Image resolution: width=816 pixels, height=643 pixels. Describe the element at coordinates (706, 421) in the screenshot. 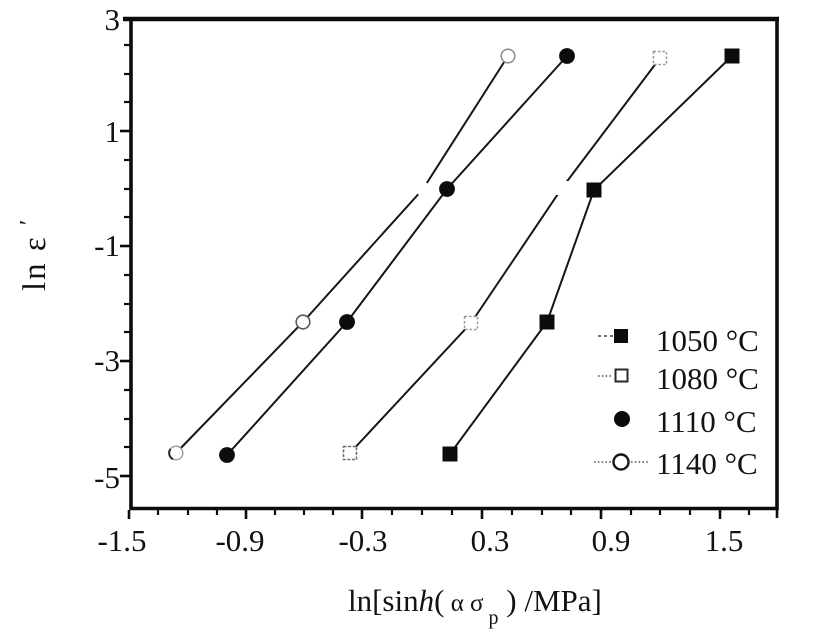

I see `svg-text: 1110 °C` at that location.